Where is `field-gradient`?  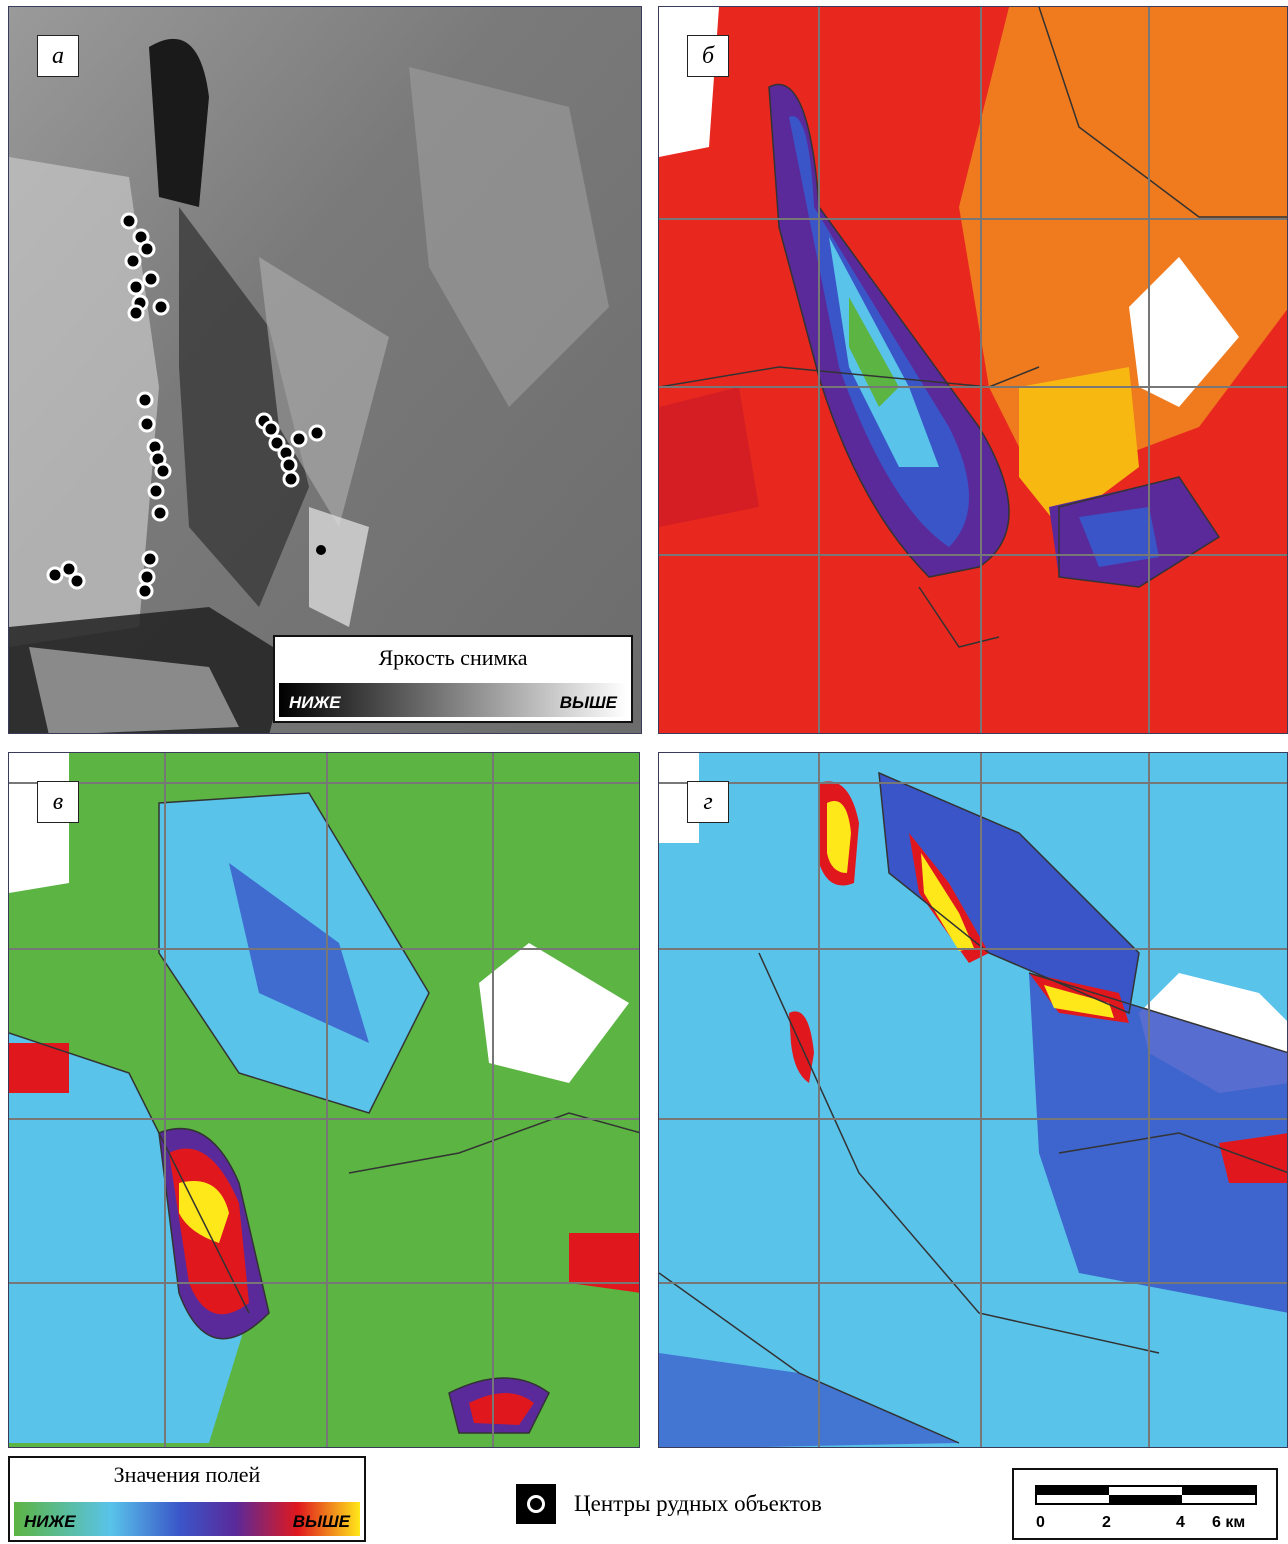
field-gradient is located at coordinates (187, 1519).